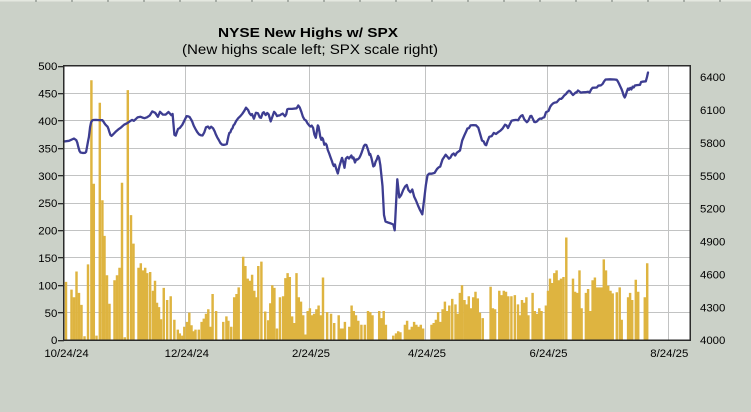 This screenshot has width=751, height=412. What do you see at coordinates (47, 177) in the screenshot?
I see `svg-text: 300` at bounding box center [47, 177].